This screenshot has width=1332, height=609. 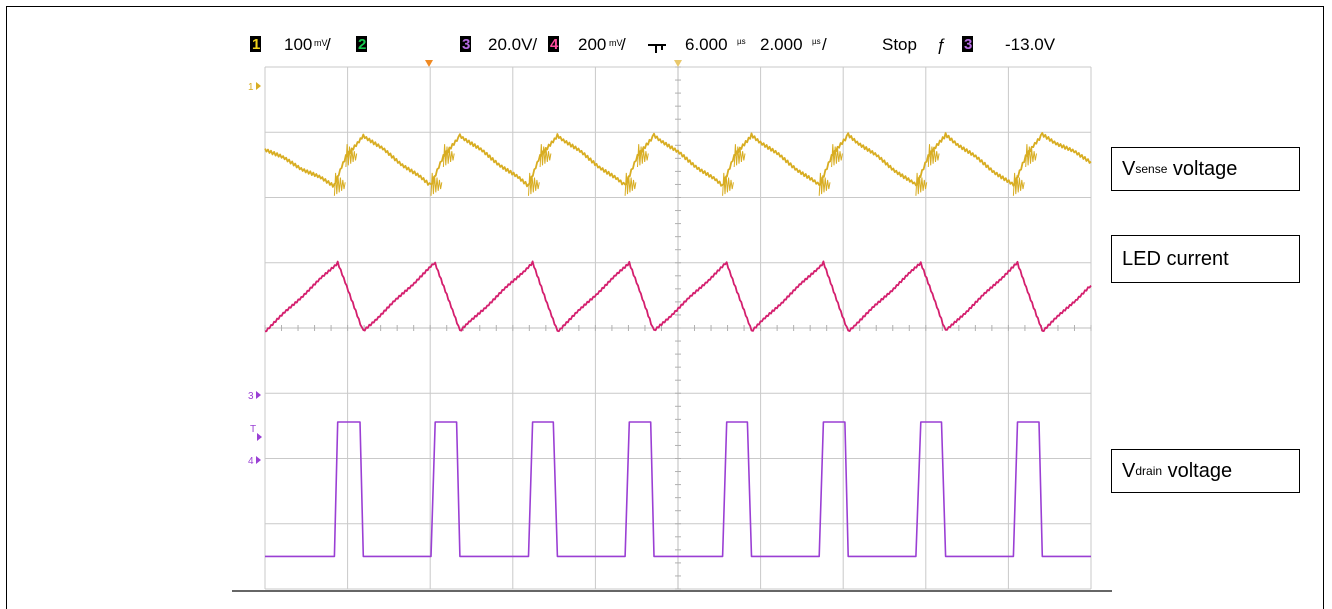 I want to click on trace-v-sense-voltage, so click(x=678, y=160).